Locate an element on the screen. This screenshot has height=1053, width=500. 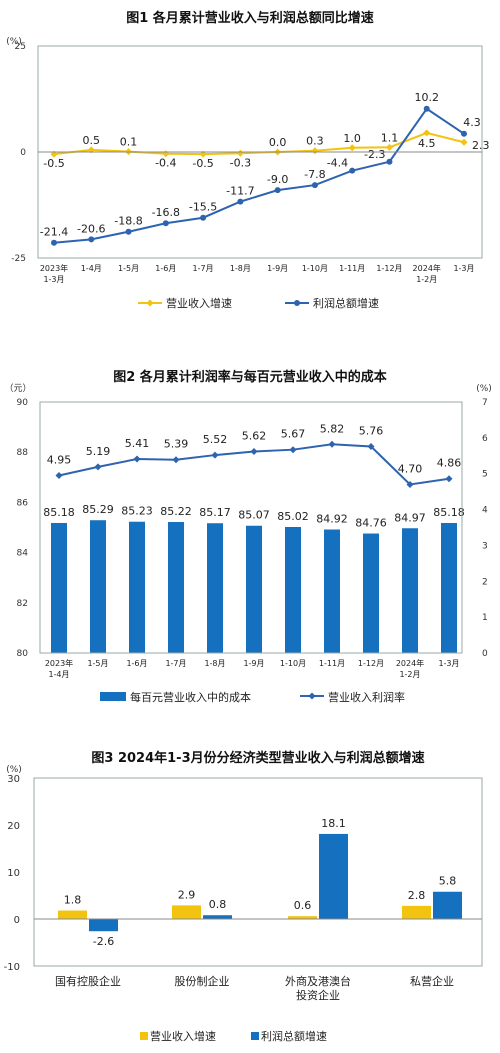
chart1-revenue-growth-line is located at coordinates (259, 143).